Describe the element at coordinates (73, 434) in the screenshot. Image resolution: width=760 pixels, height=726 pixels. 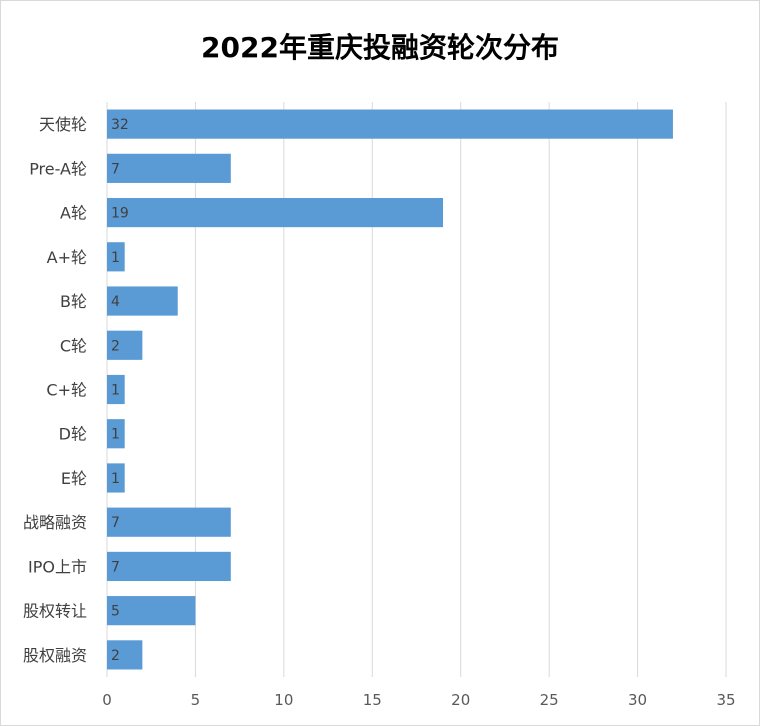
I see `category-label: D轮` at that location.